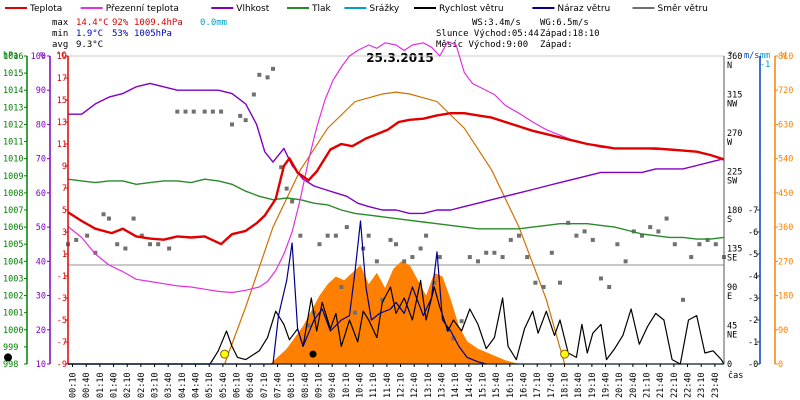 The height and width of the screenshot is (400, 800). I want to click on tick-label-ms: -1, so click(753, 343).